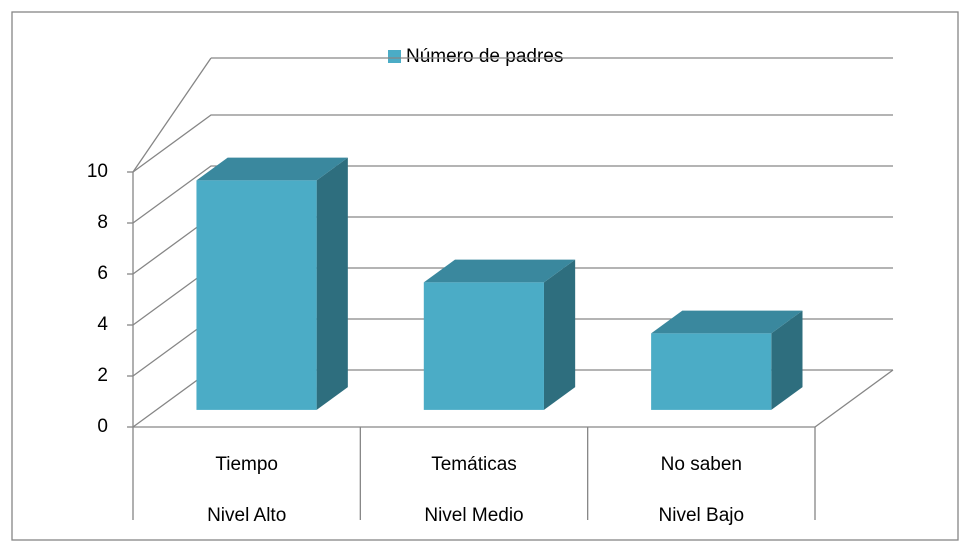 The width and height of the screenshot is (968, 542). Describe the element at coordinates (102, 222) in the screenshot. I see `y-tick-label: 8` at that location.